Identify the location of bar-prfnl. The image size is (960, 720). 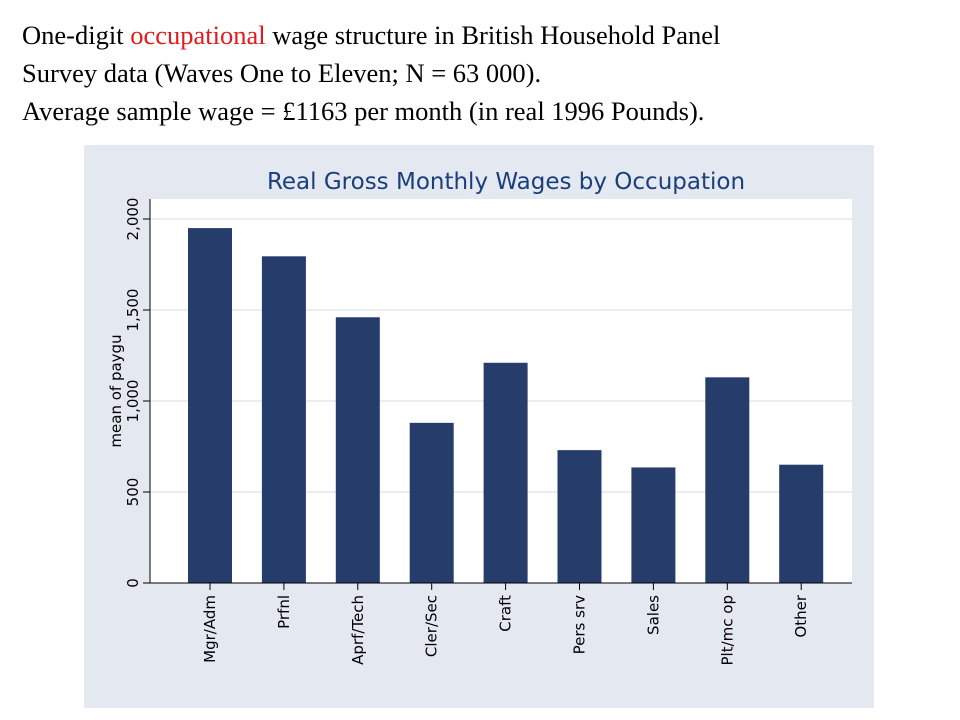
(283, 419).